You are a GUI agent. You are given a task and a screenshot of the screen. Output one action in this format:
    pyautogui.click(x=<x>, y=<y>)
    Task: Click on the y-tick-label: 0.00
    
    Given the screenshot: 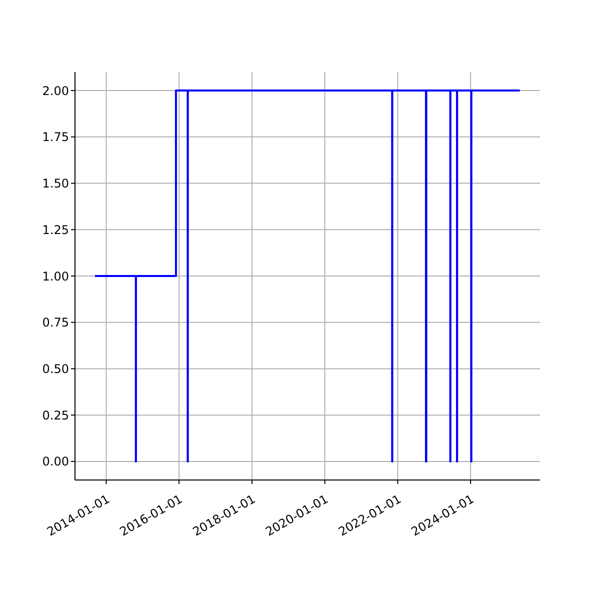 What is the action you would take?
    pyautogui.click(x=55, y=461)
    